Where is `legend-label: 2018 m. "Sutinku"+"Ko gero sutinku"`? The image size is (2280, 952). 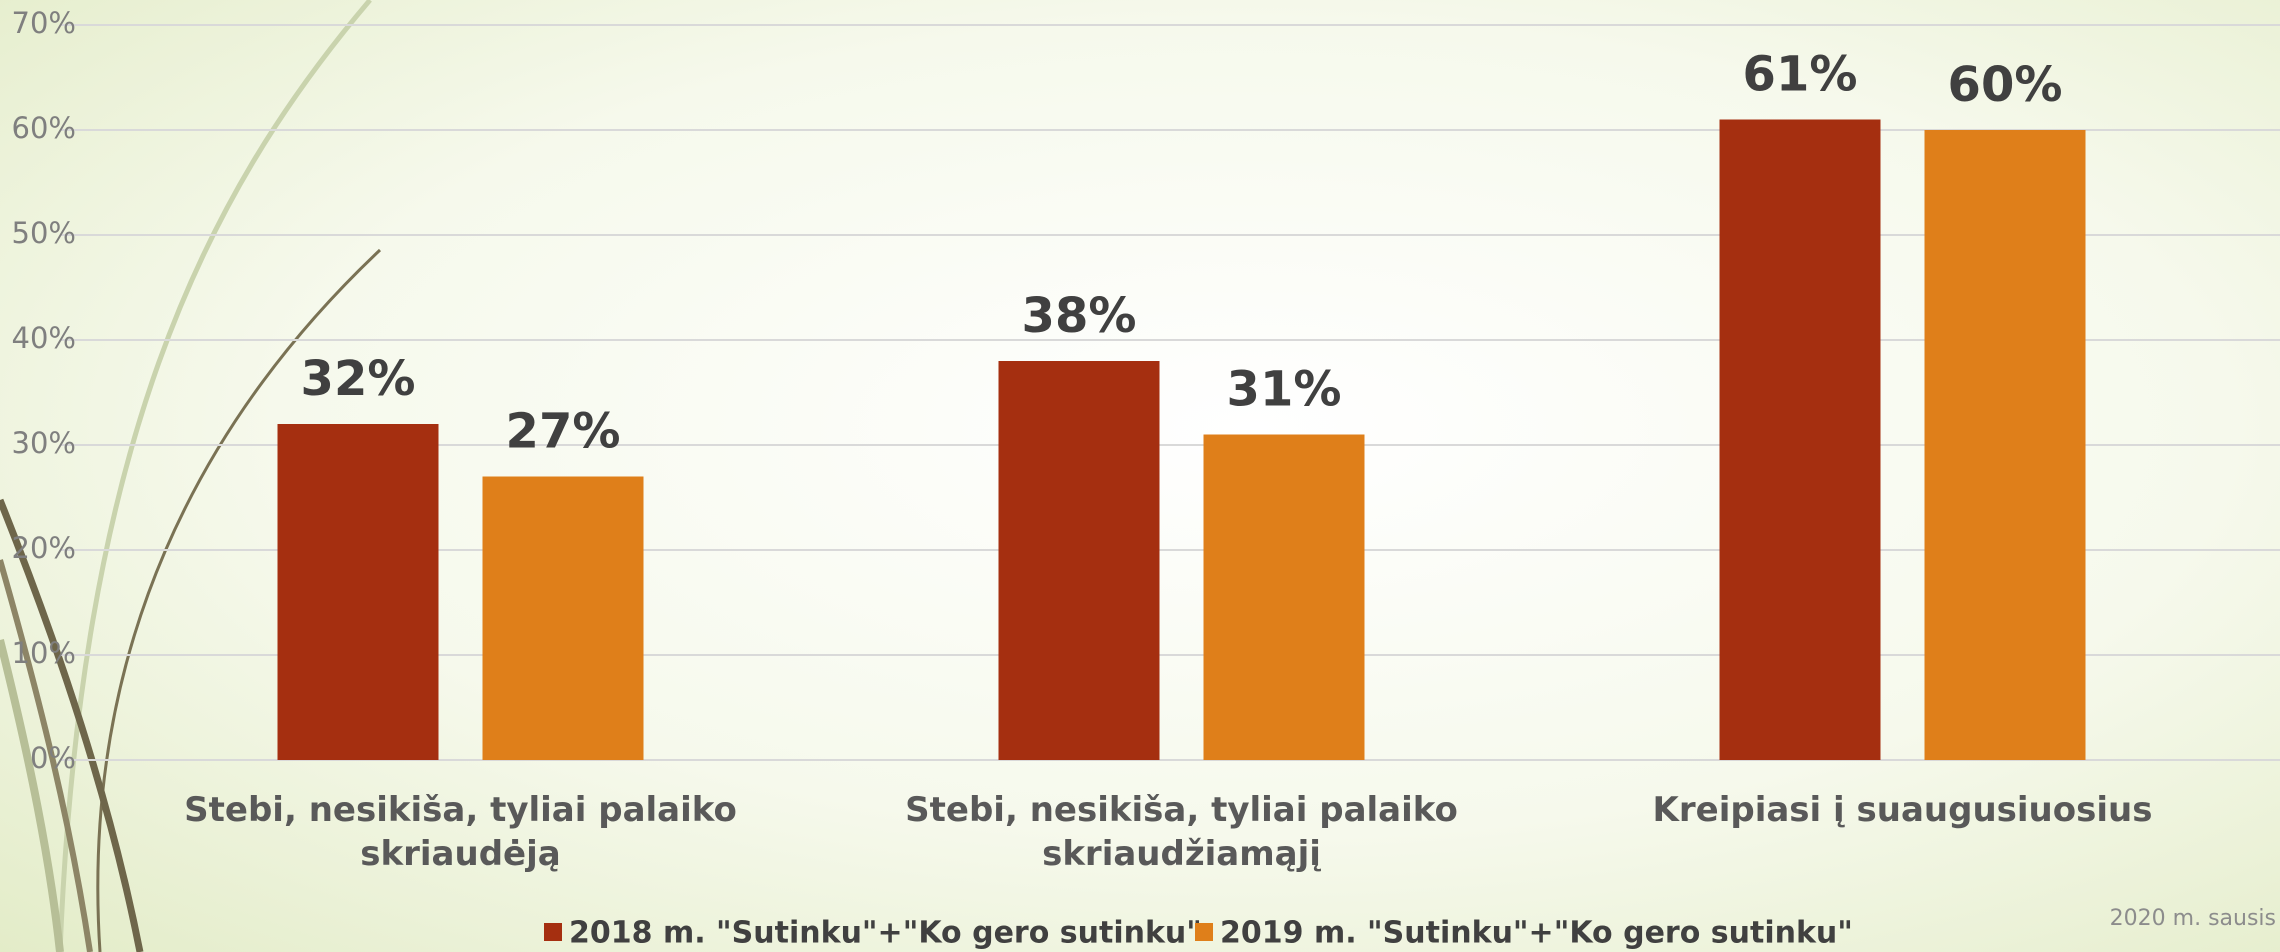 legend-label: 2018 m. "Sutinku"+"Ko gero sutinku" is located at coordinates (885, 933).